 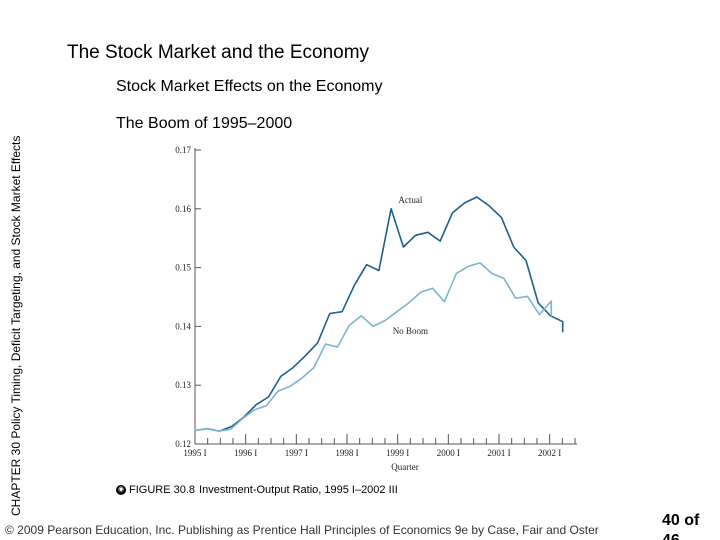 What do you see at coordinates (245, 453) in the screenshot?
I see `x-tick-label: 1996 I` at bounding box center [245, 453].